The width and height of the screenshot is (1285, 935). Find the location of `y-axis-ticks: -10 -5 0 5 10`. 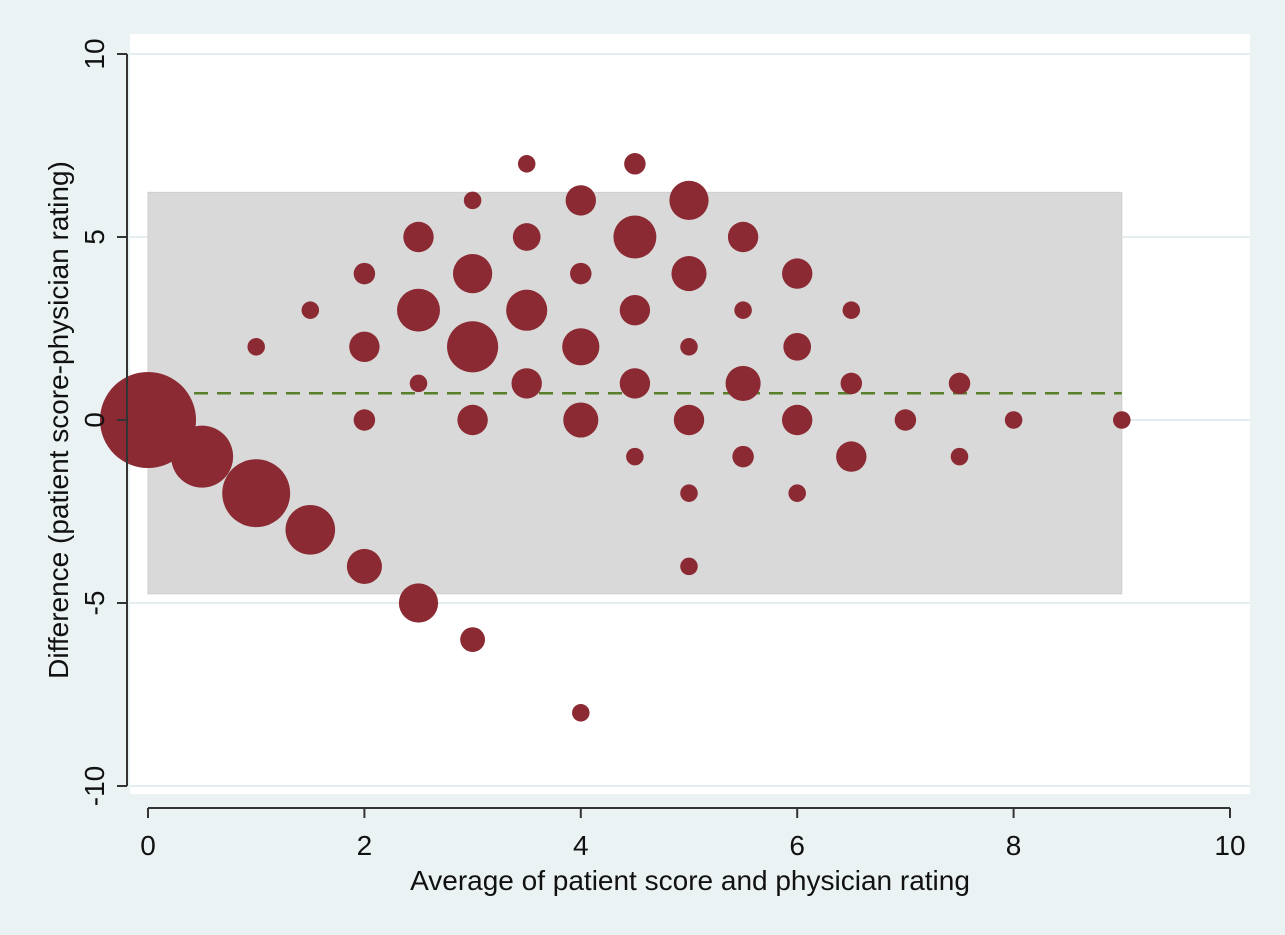

y-axis-ticks: -10 -5 0 5 10 is located at coordinates (103, 422).